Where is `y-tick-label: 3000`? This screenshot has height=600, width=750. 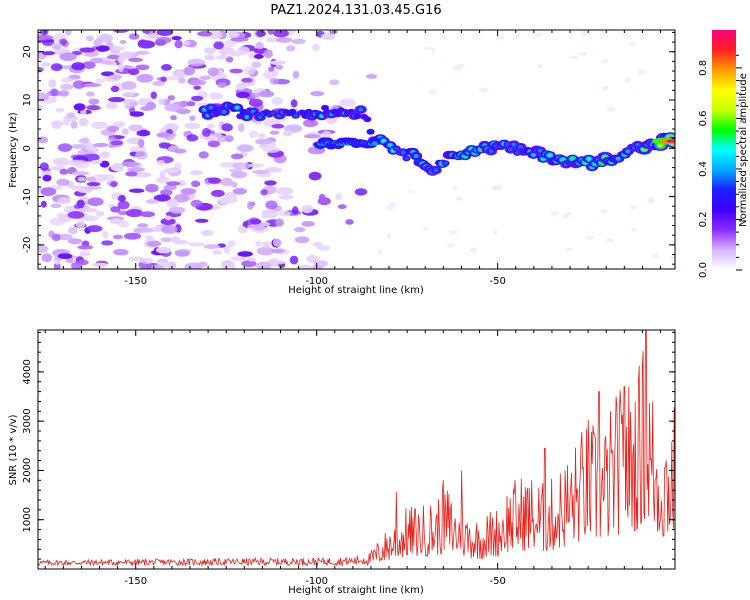
y-tick-label: 3000 is located at coordinates (27, 420).